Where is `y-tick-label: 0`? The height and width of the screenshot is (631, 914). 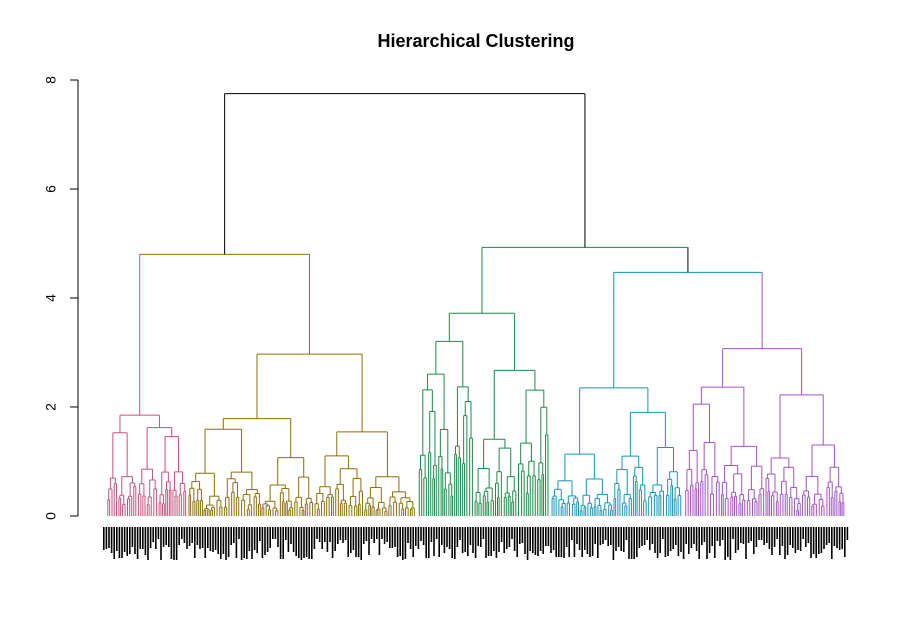 y-tick-label: 0 is located at coordinates (51, 516).